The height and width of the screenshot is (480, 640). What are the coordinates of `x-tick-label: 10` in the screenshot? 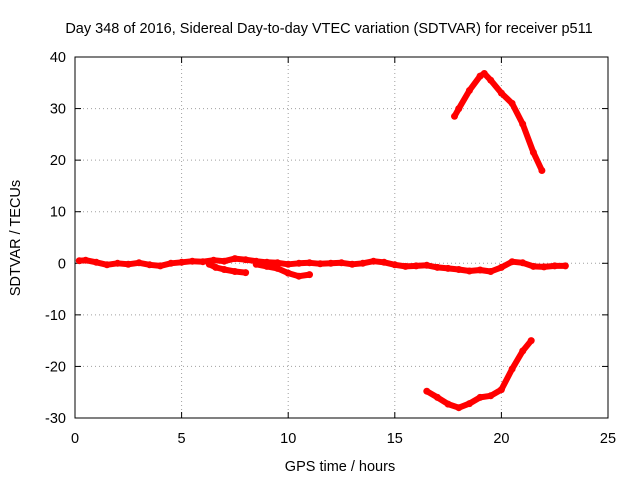 It's located at (288, 439).